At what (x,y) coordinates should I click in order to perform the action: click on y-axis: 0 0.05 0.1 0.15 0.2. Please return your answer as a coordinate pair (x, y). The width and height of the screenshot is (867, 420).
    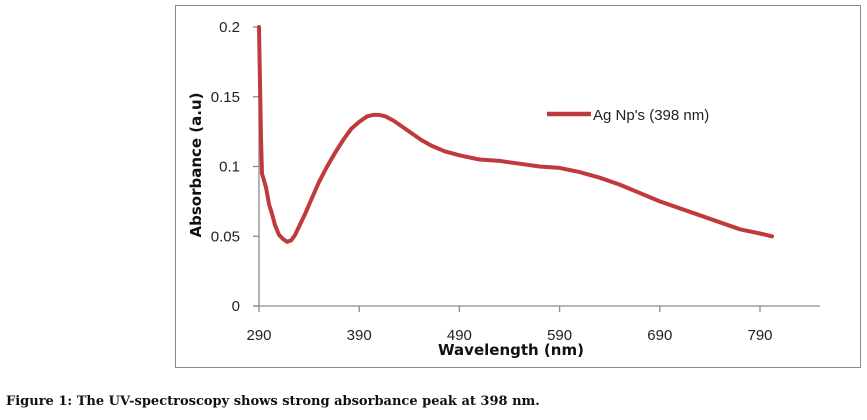
    Looking at the image, I should click on (235, 167).